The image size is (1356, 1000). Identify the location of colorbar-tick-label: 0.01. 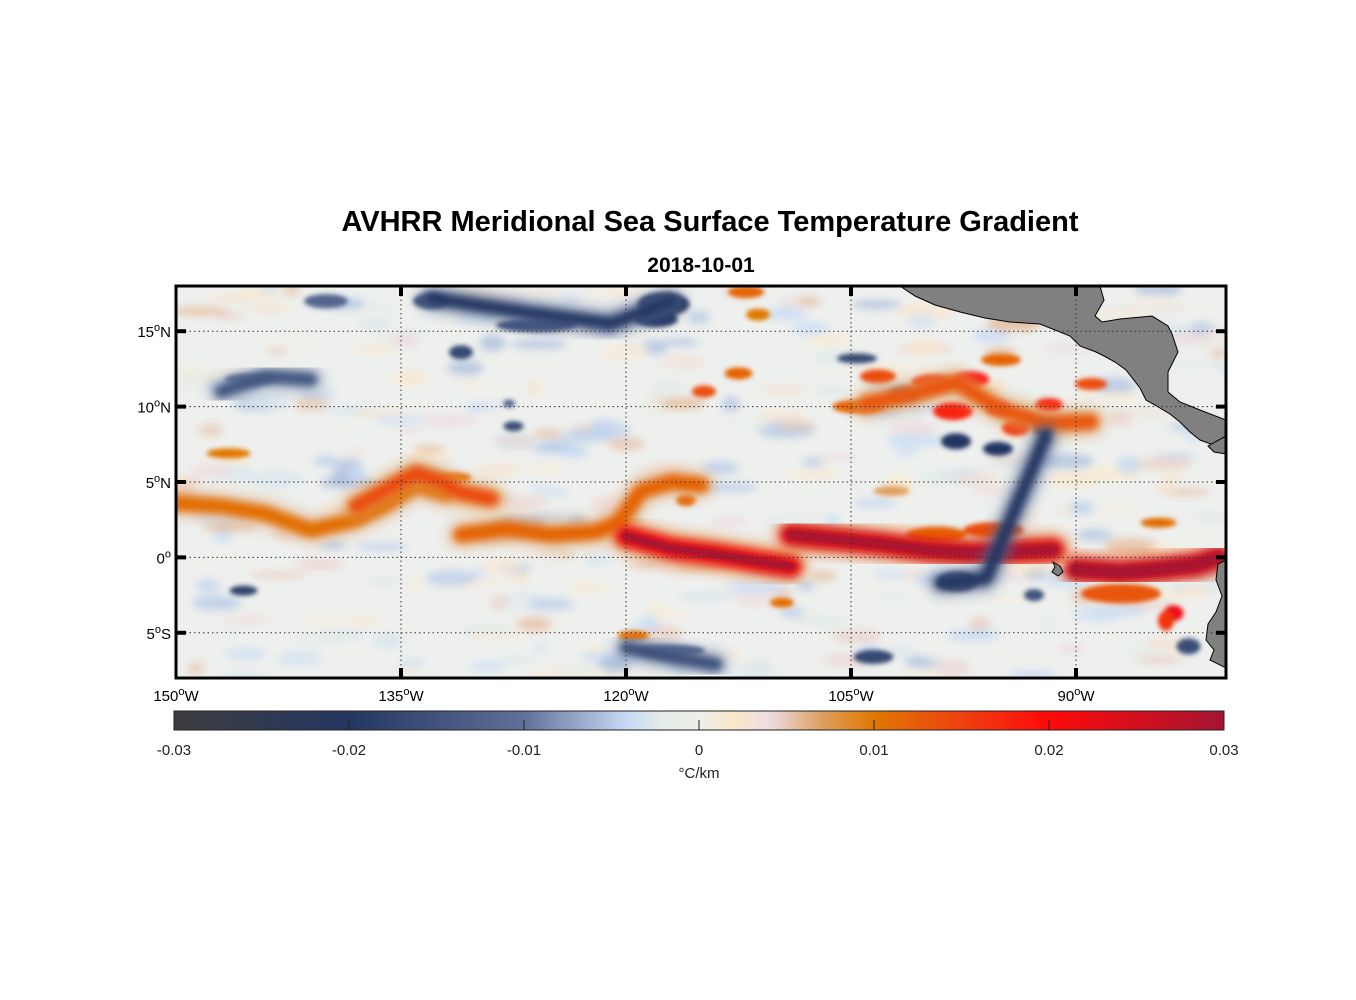
(873, 750).